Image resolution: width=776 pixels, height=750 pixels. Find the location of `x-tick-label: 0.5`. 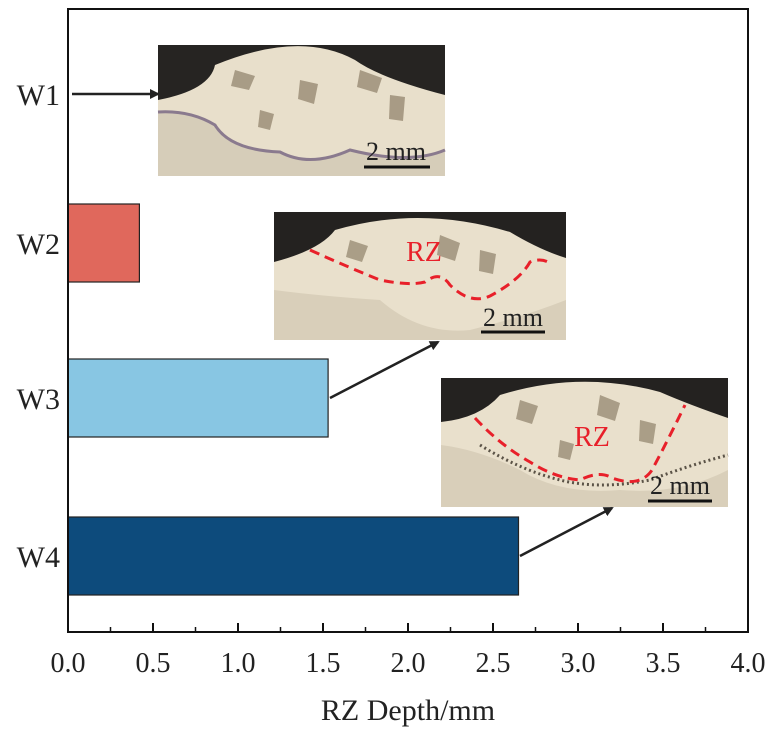

x-tick-label: 0.5 is located at coordinates (153, 663).